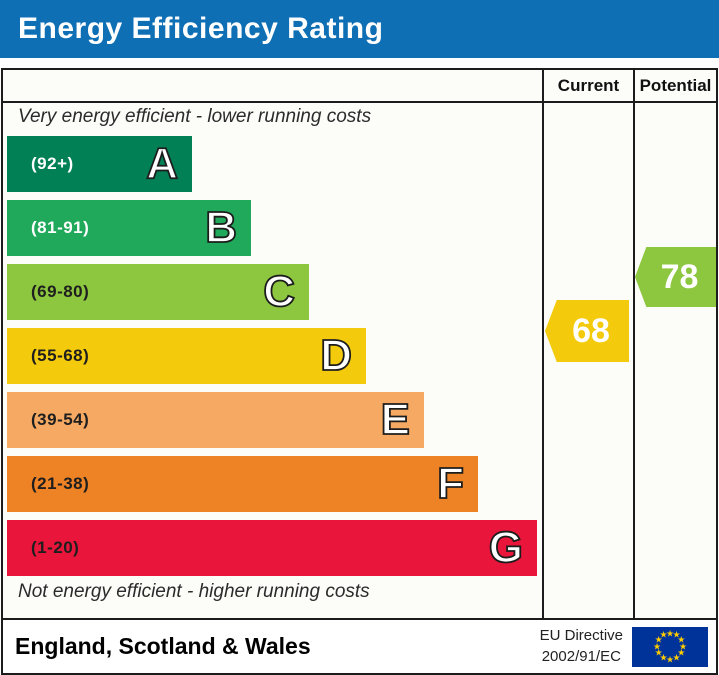 The image size is (719, 675). I want to click on band-letter: F, so click(450, 483).